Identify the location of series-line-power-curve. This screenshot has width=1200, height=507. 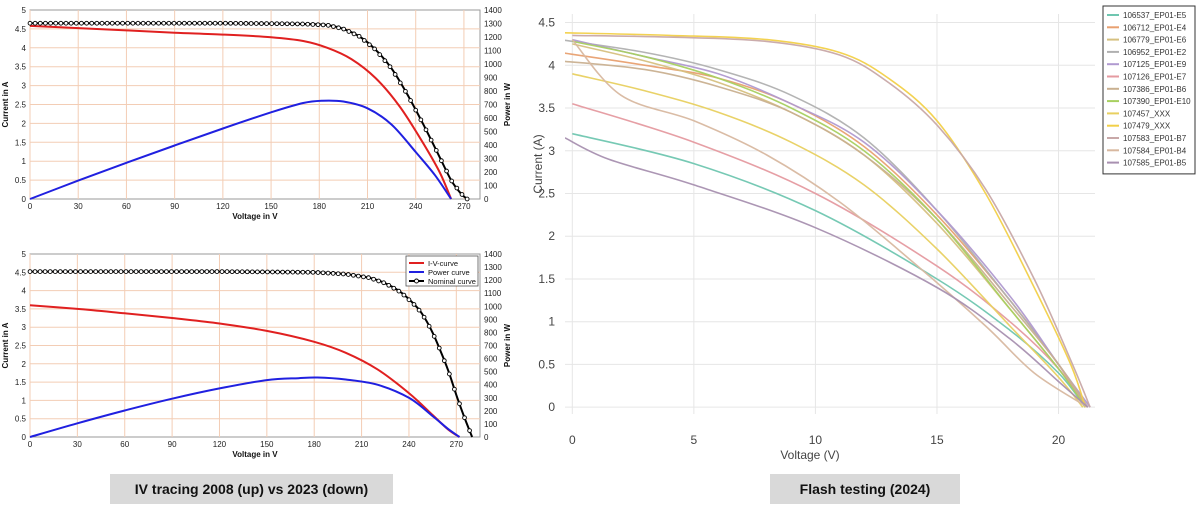
(245, 407).